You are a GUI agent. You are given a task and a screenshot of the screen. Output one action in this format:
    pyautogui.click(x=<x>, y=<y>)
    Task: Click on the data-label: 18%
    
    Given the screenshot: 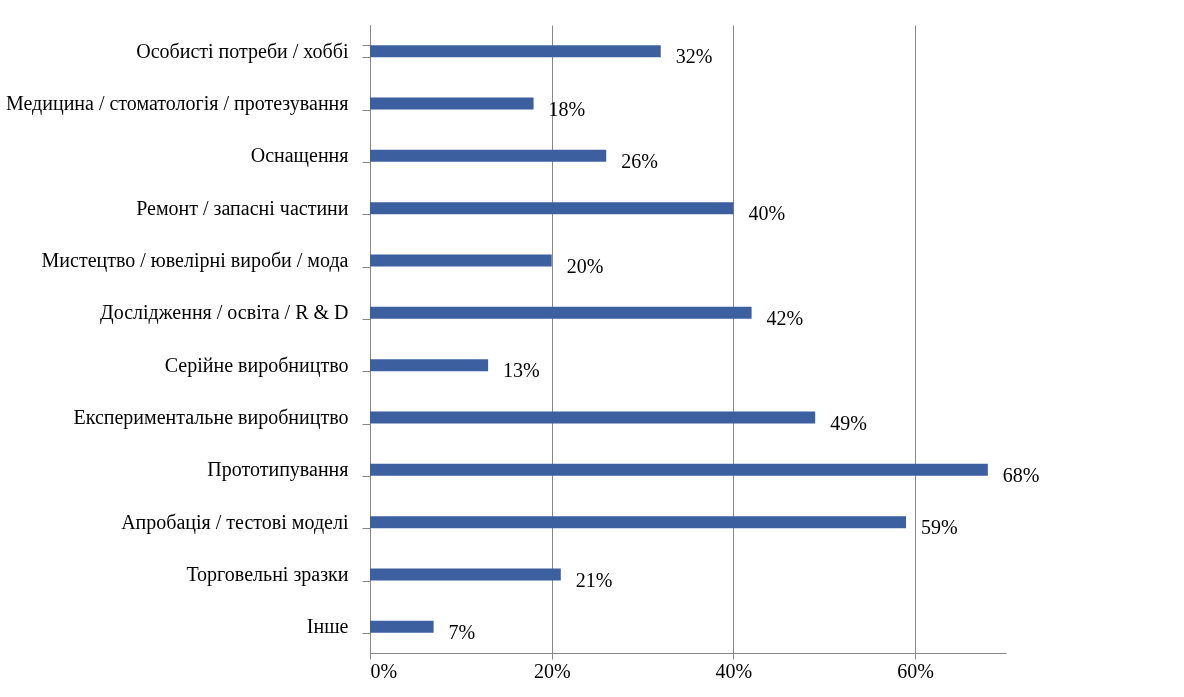 What is the action you would take?
    pyautogui.click(x=567, y=108)
    